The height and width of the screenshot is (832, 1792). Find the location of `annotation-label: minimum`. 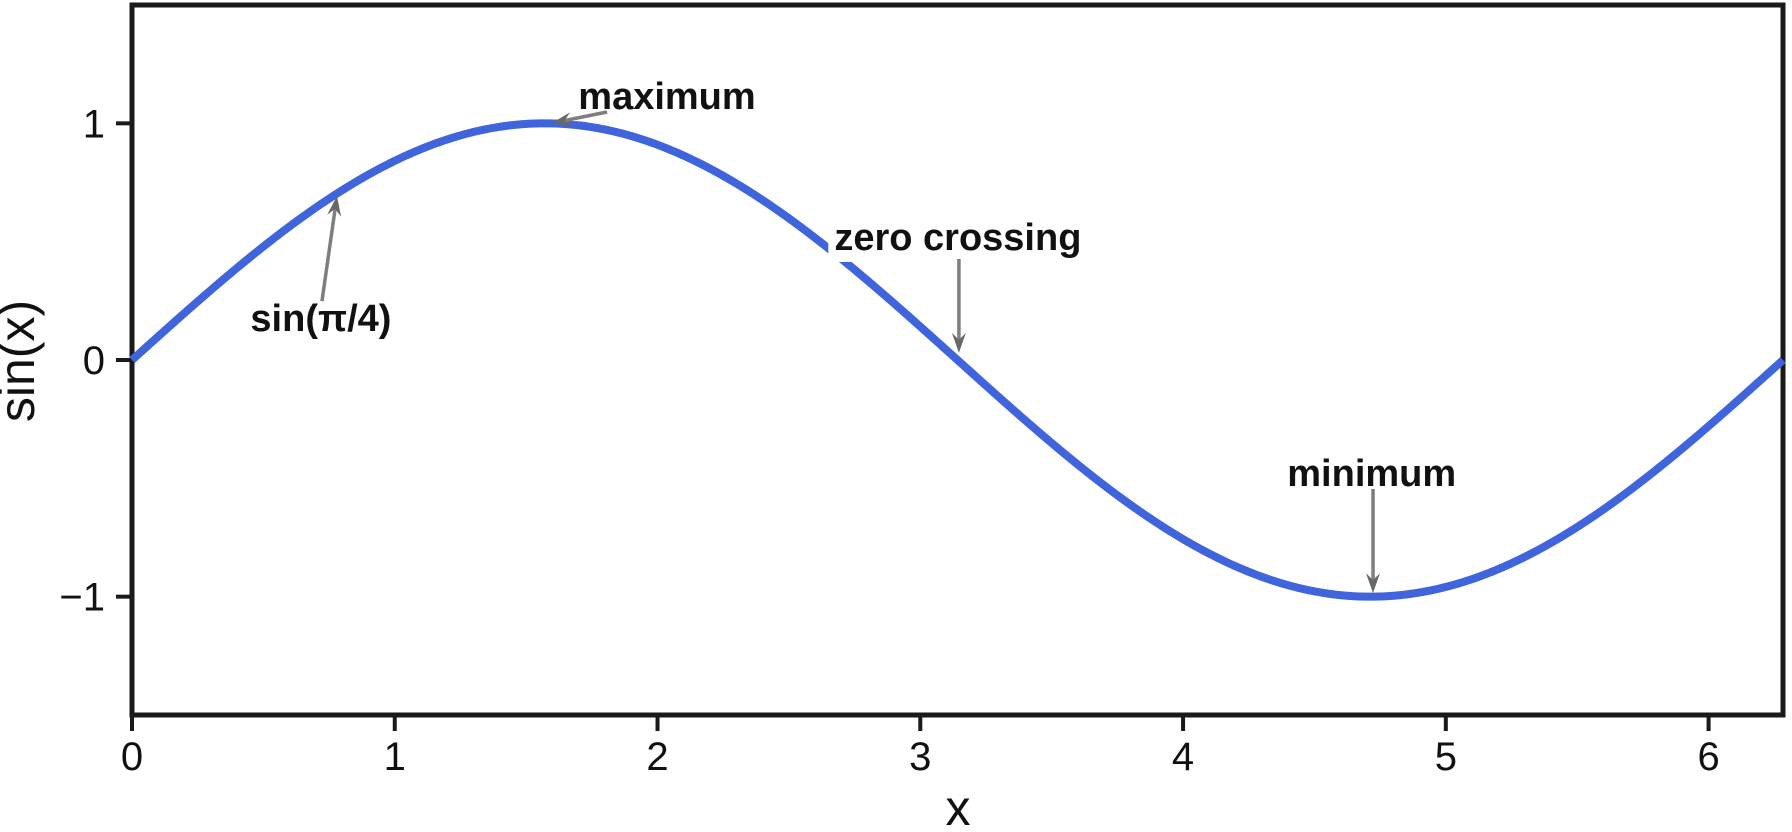

annotation-label: minimum is located at coordinates (1371, 474).